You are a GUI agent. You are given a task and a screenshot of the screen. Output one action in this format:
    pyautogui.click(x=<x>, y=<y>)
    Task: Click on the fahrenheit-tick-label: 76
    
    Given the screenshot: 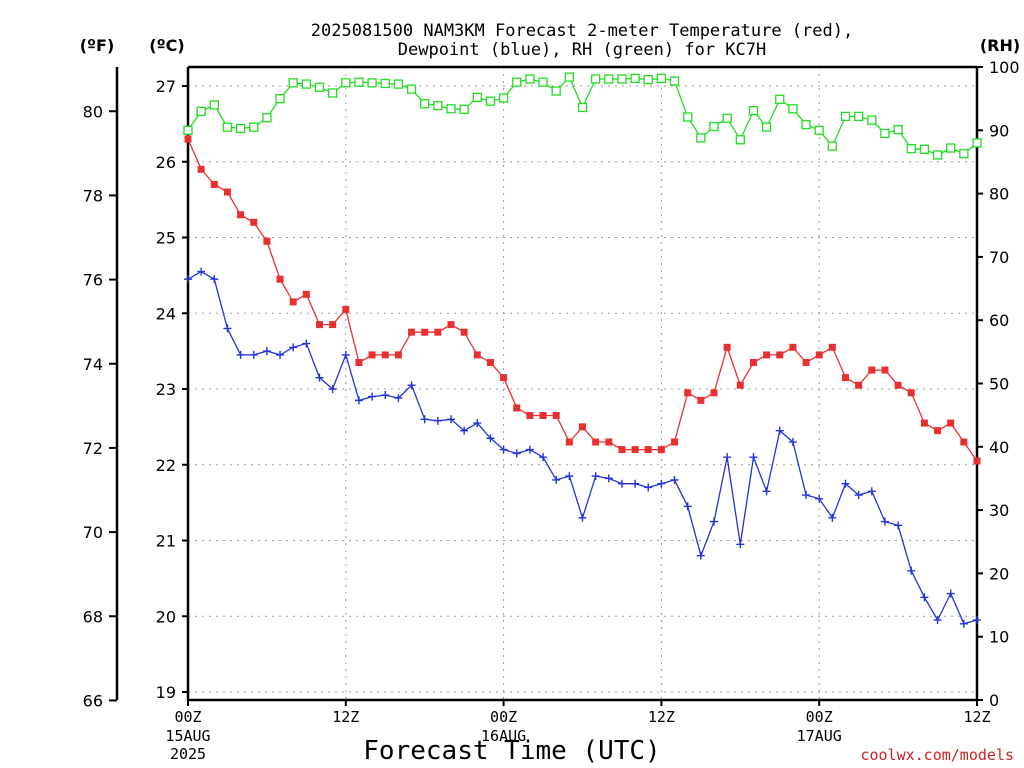 What is the action you would take?
    pyautogui.click(x=93, y=280)
    